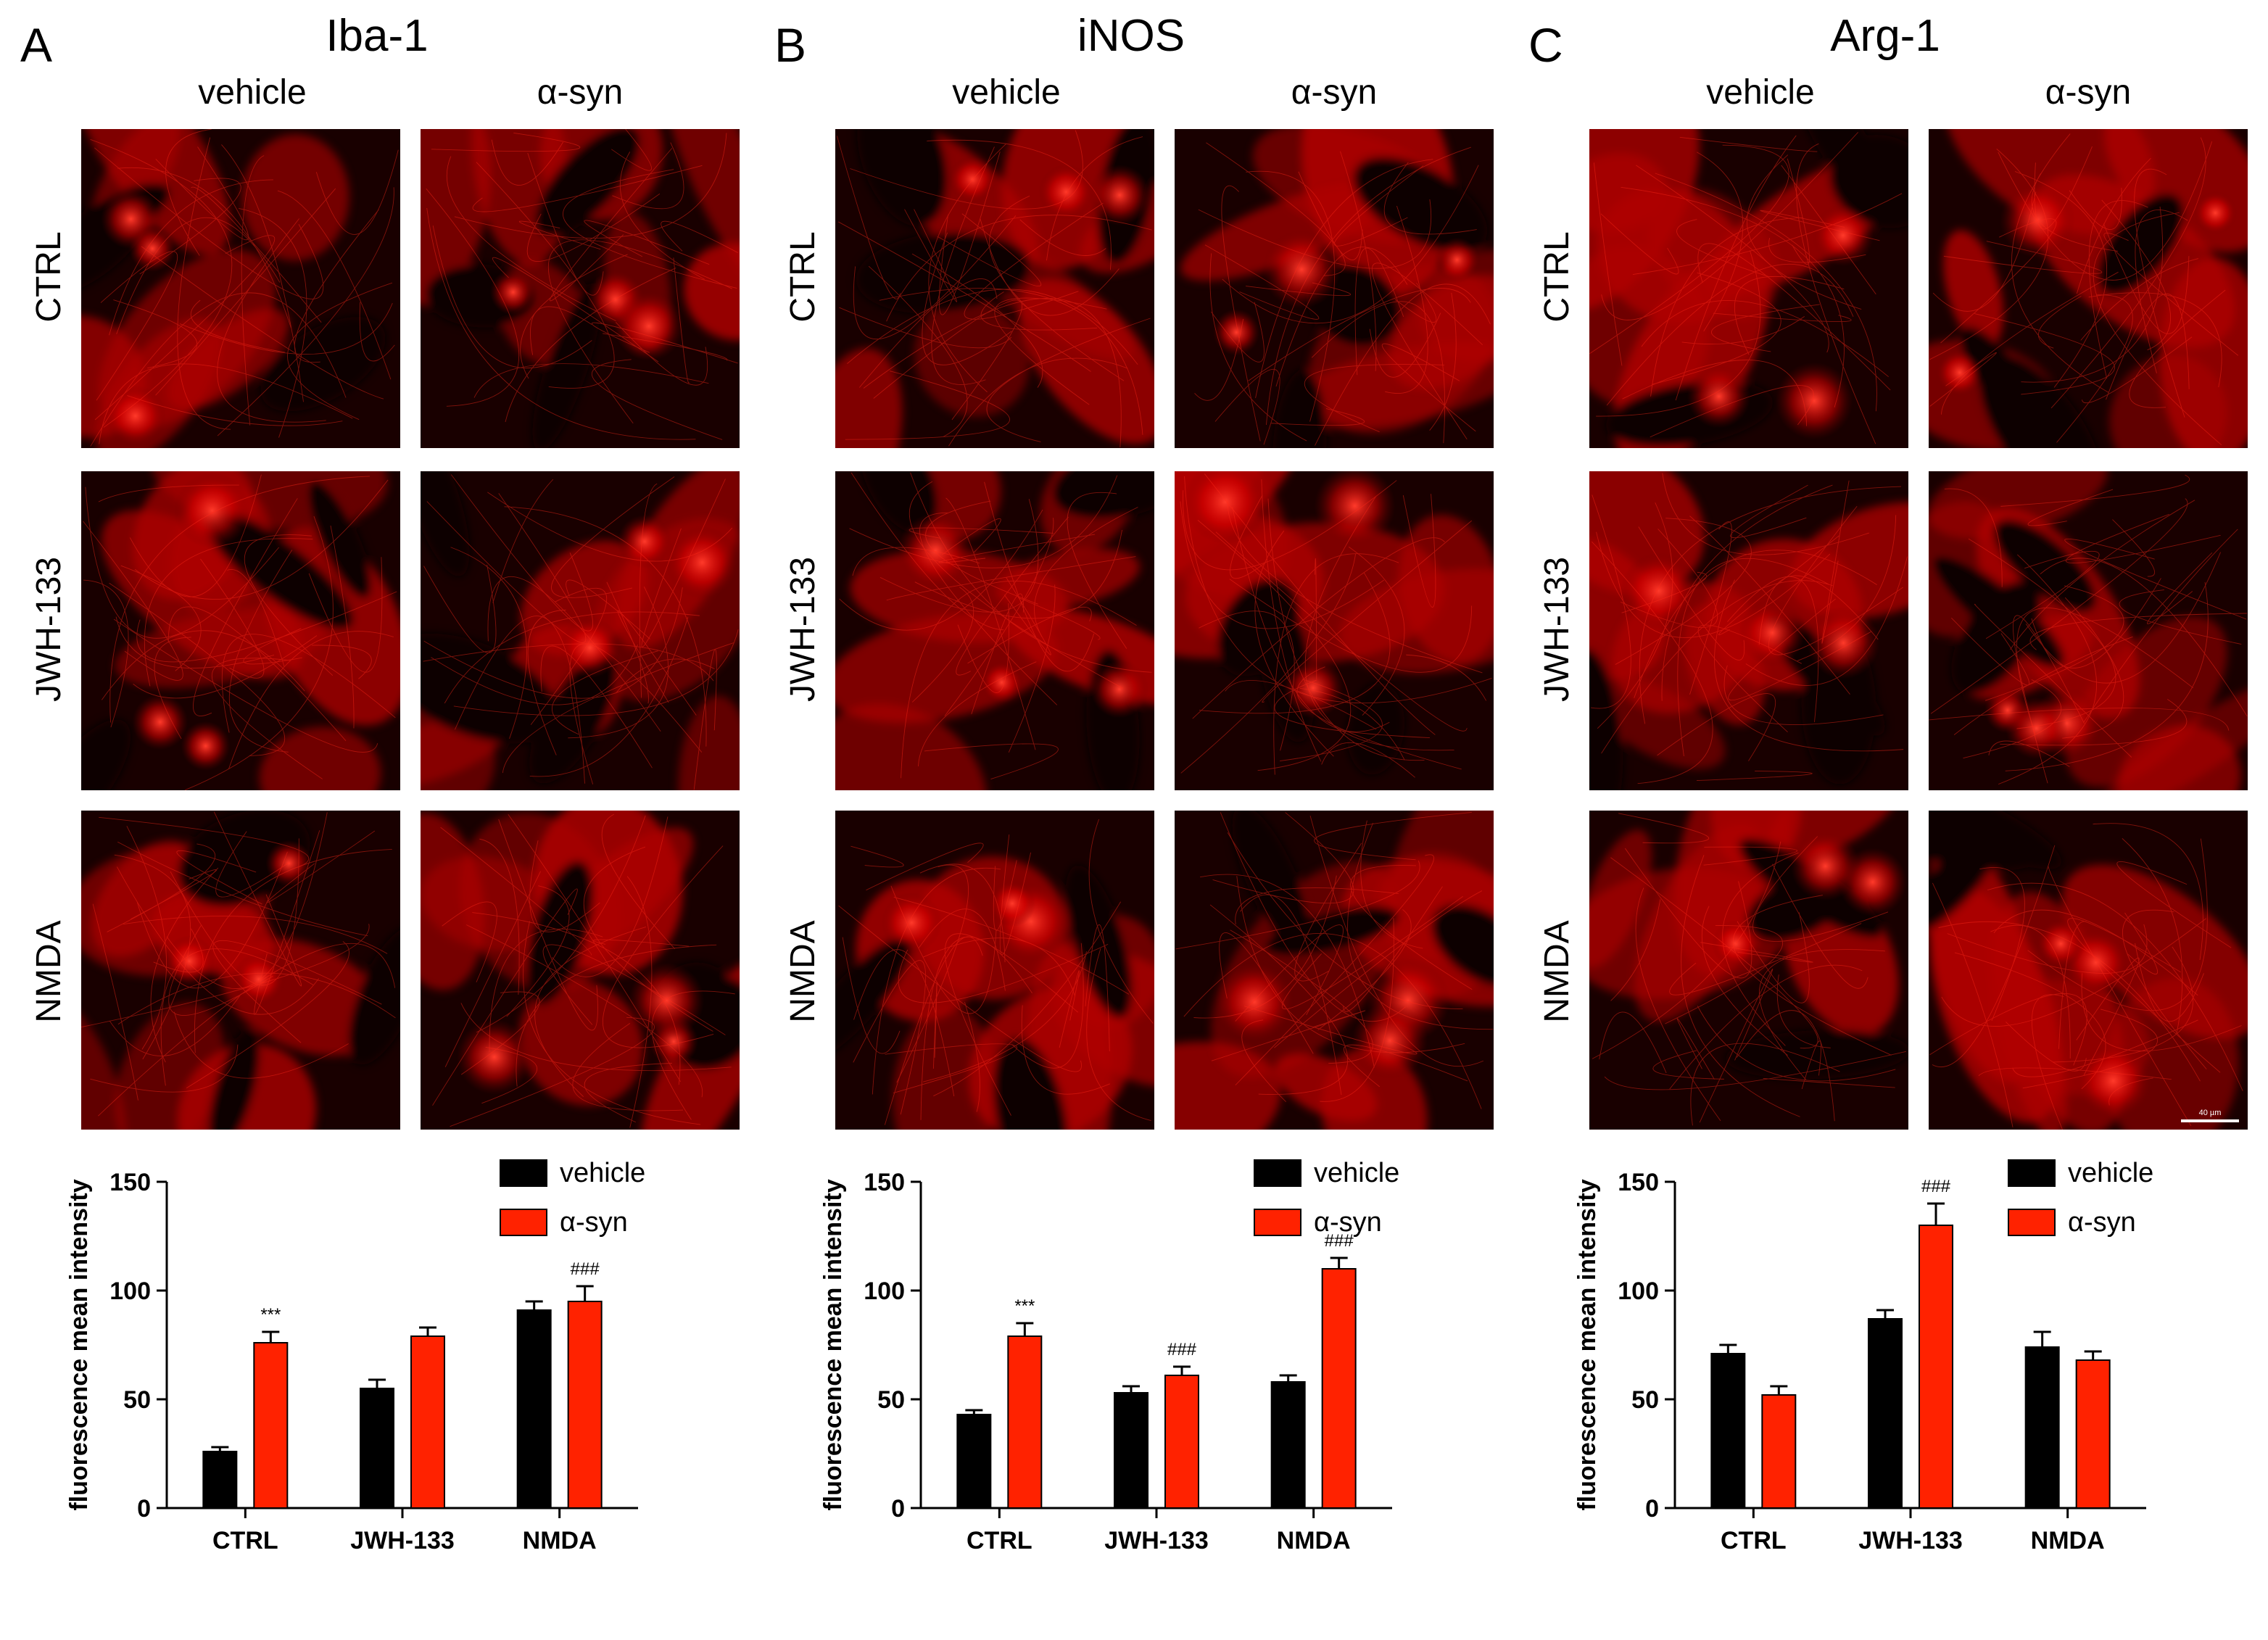 The height and width of the screenshot is (1640, 2268). What do you see at coordinates (790, 45) in the screenshot?
I see `panel-letter: B` at bounding box center [790, 45].